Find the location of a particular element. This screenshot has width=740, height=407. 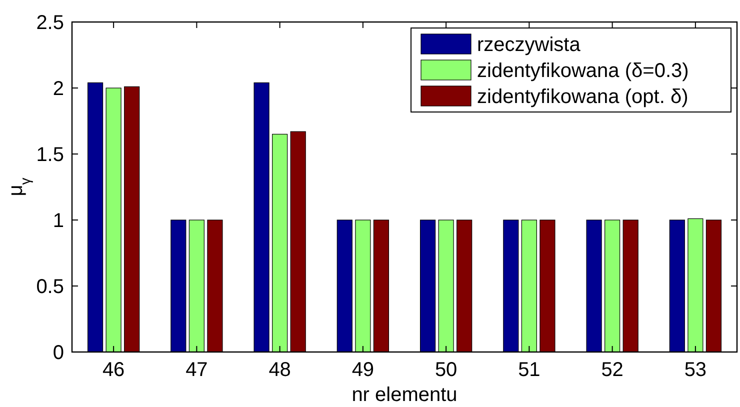

y-tick-label: 0.5 is located at coordinates (50, 287).